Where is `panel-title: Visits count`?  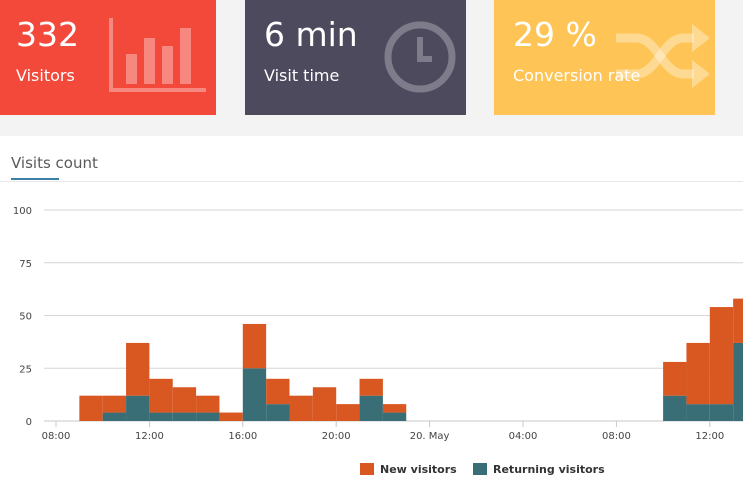
panel-title: Visits count is located at coordinates (54, 163).